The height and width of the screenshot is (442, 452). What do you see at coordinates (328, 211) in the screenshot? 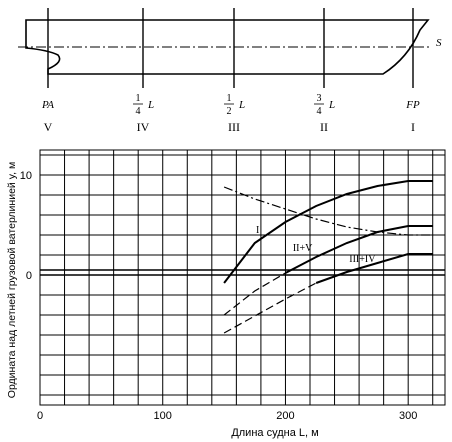
I see `series-line-dashdot` at bounding box center [328, 211].